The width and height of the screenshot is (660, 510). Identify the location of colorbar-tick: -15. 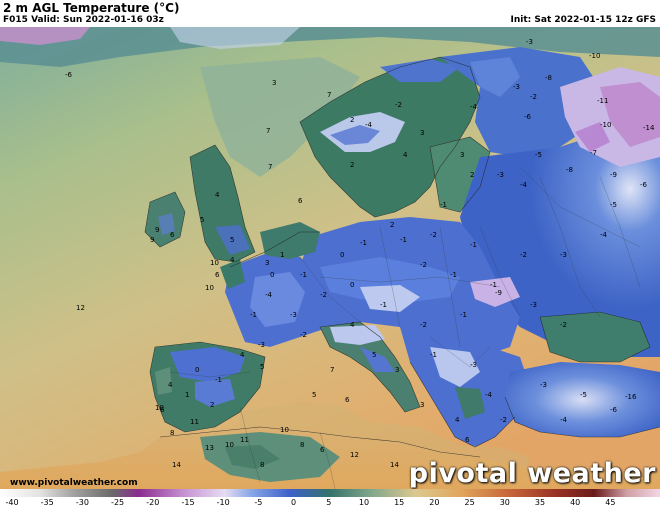
(188, 502).